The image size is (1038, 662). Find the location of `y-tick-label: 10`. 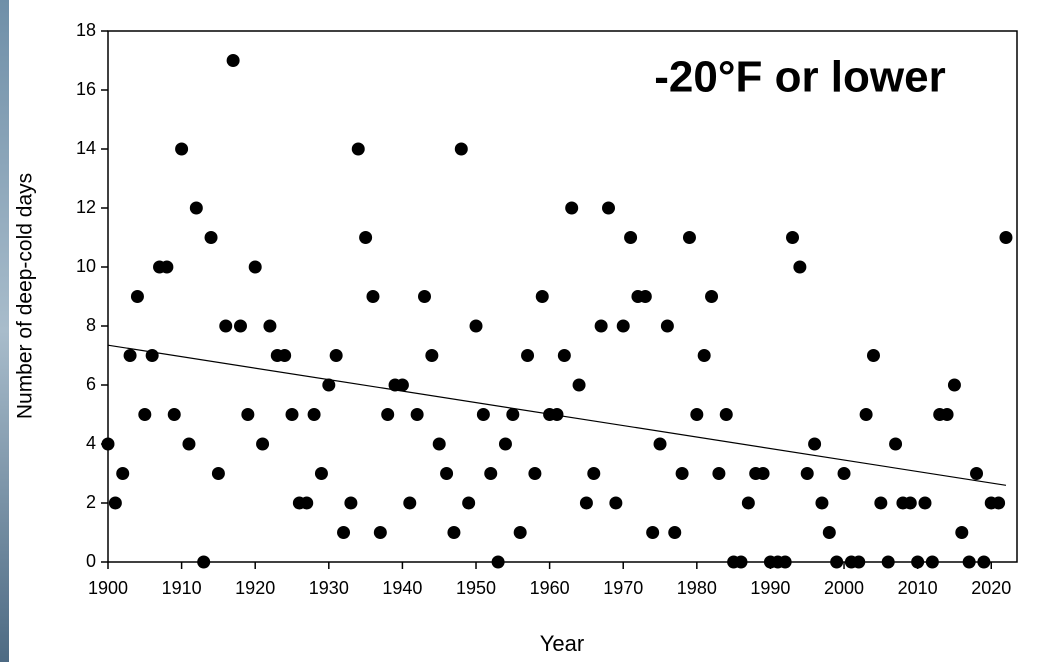

y-tick-label: 10 is located at coordinates (86, 266).